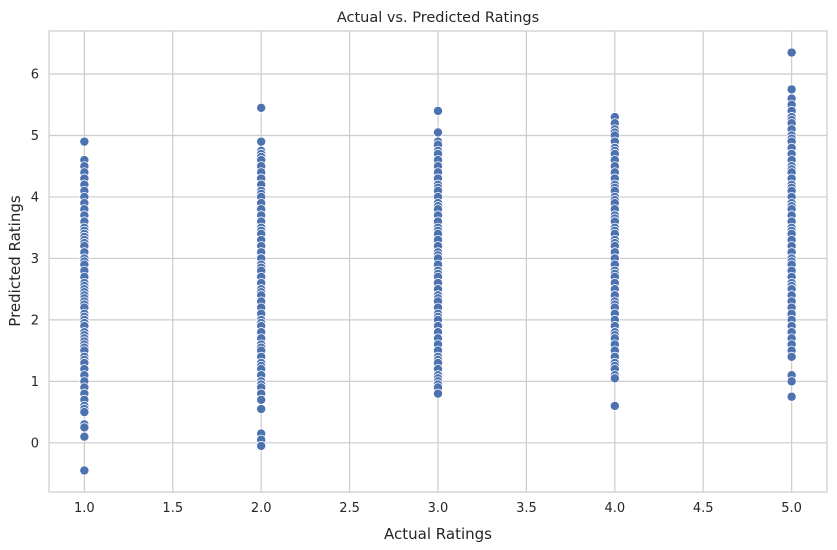 Image resolution: width=837 pixels, height=550 pixels. I want to click on x-tick-label: 2.5, so click(349, 508).